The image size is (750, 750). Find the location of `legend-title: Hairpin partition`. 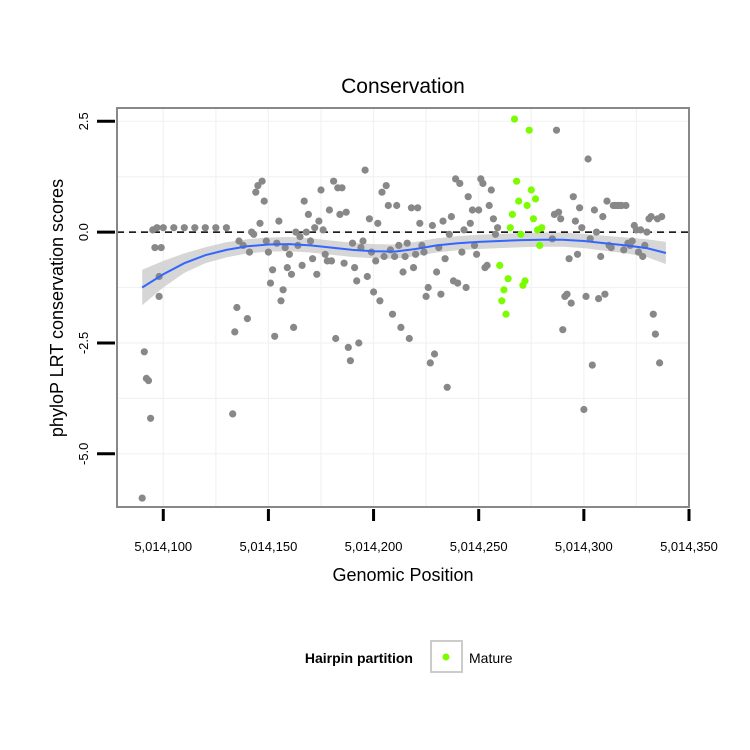

legend-title: Hairpin partition is located at coordinates (359, 658).